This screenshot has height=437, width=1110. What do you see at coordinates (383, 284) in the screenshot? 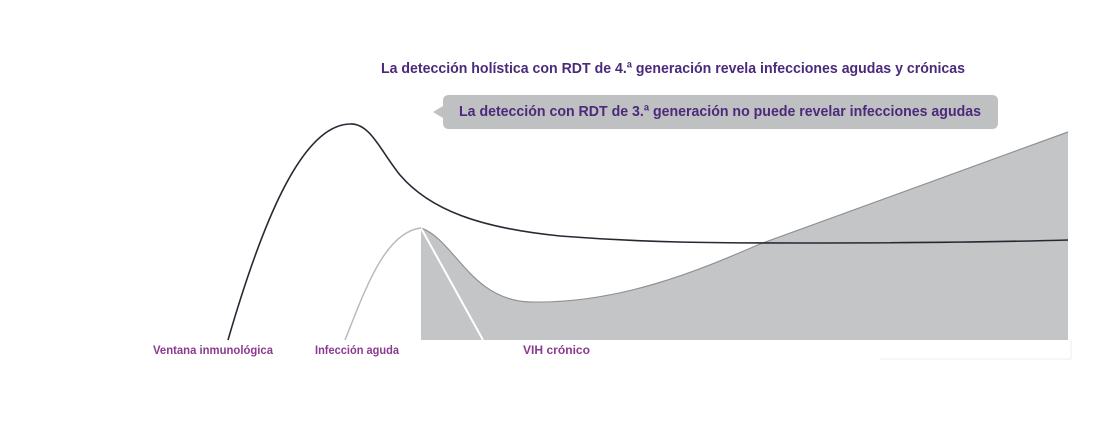
I see `acute-curve` at bounding box center [383, 284].